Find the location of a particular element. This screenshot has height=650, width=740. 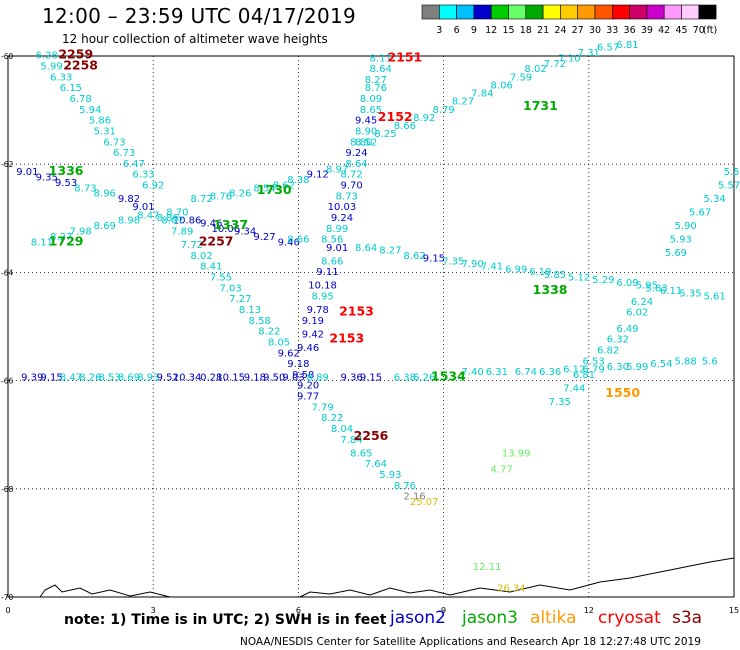

wave-height-value: 9.36 is located at coordinates (352, 378).